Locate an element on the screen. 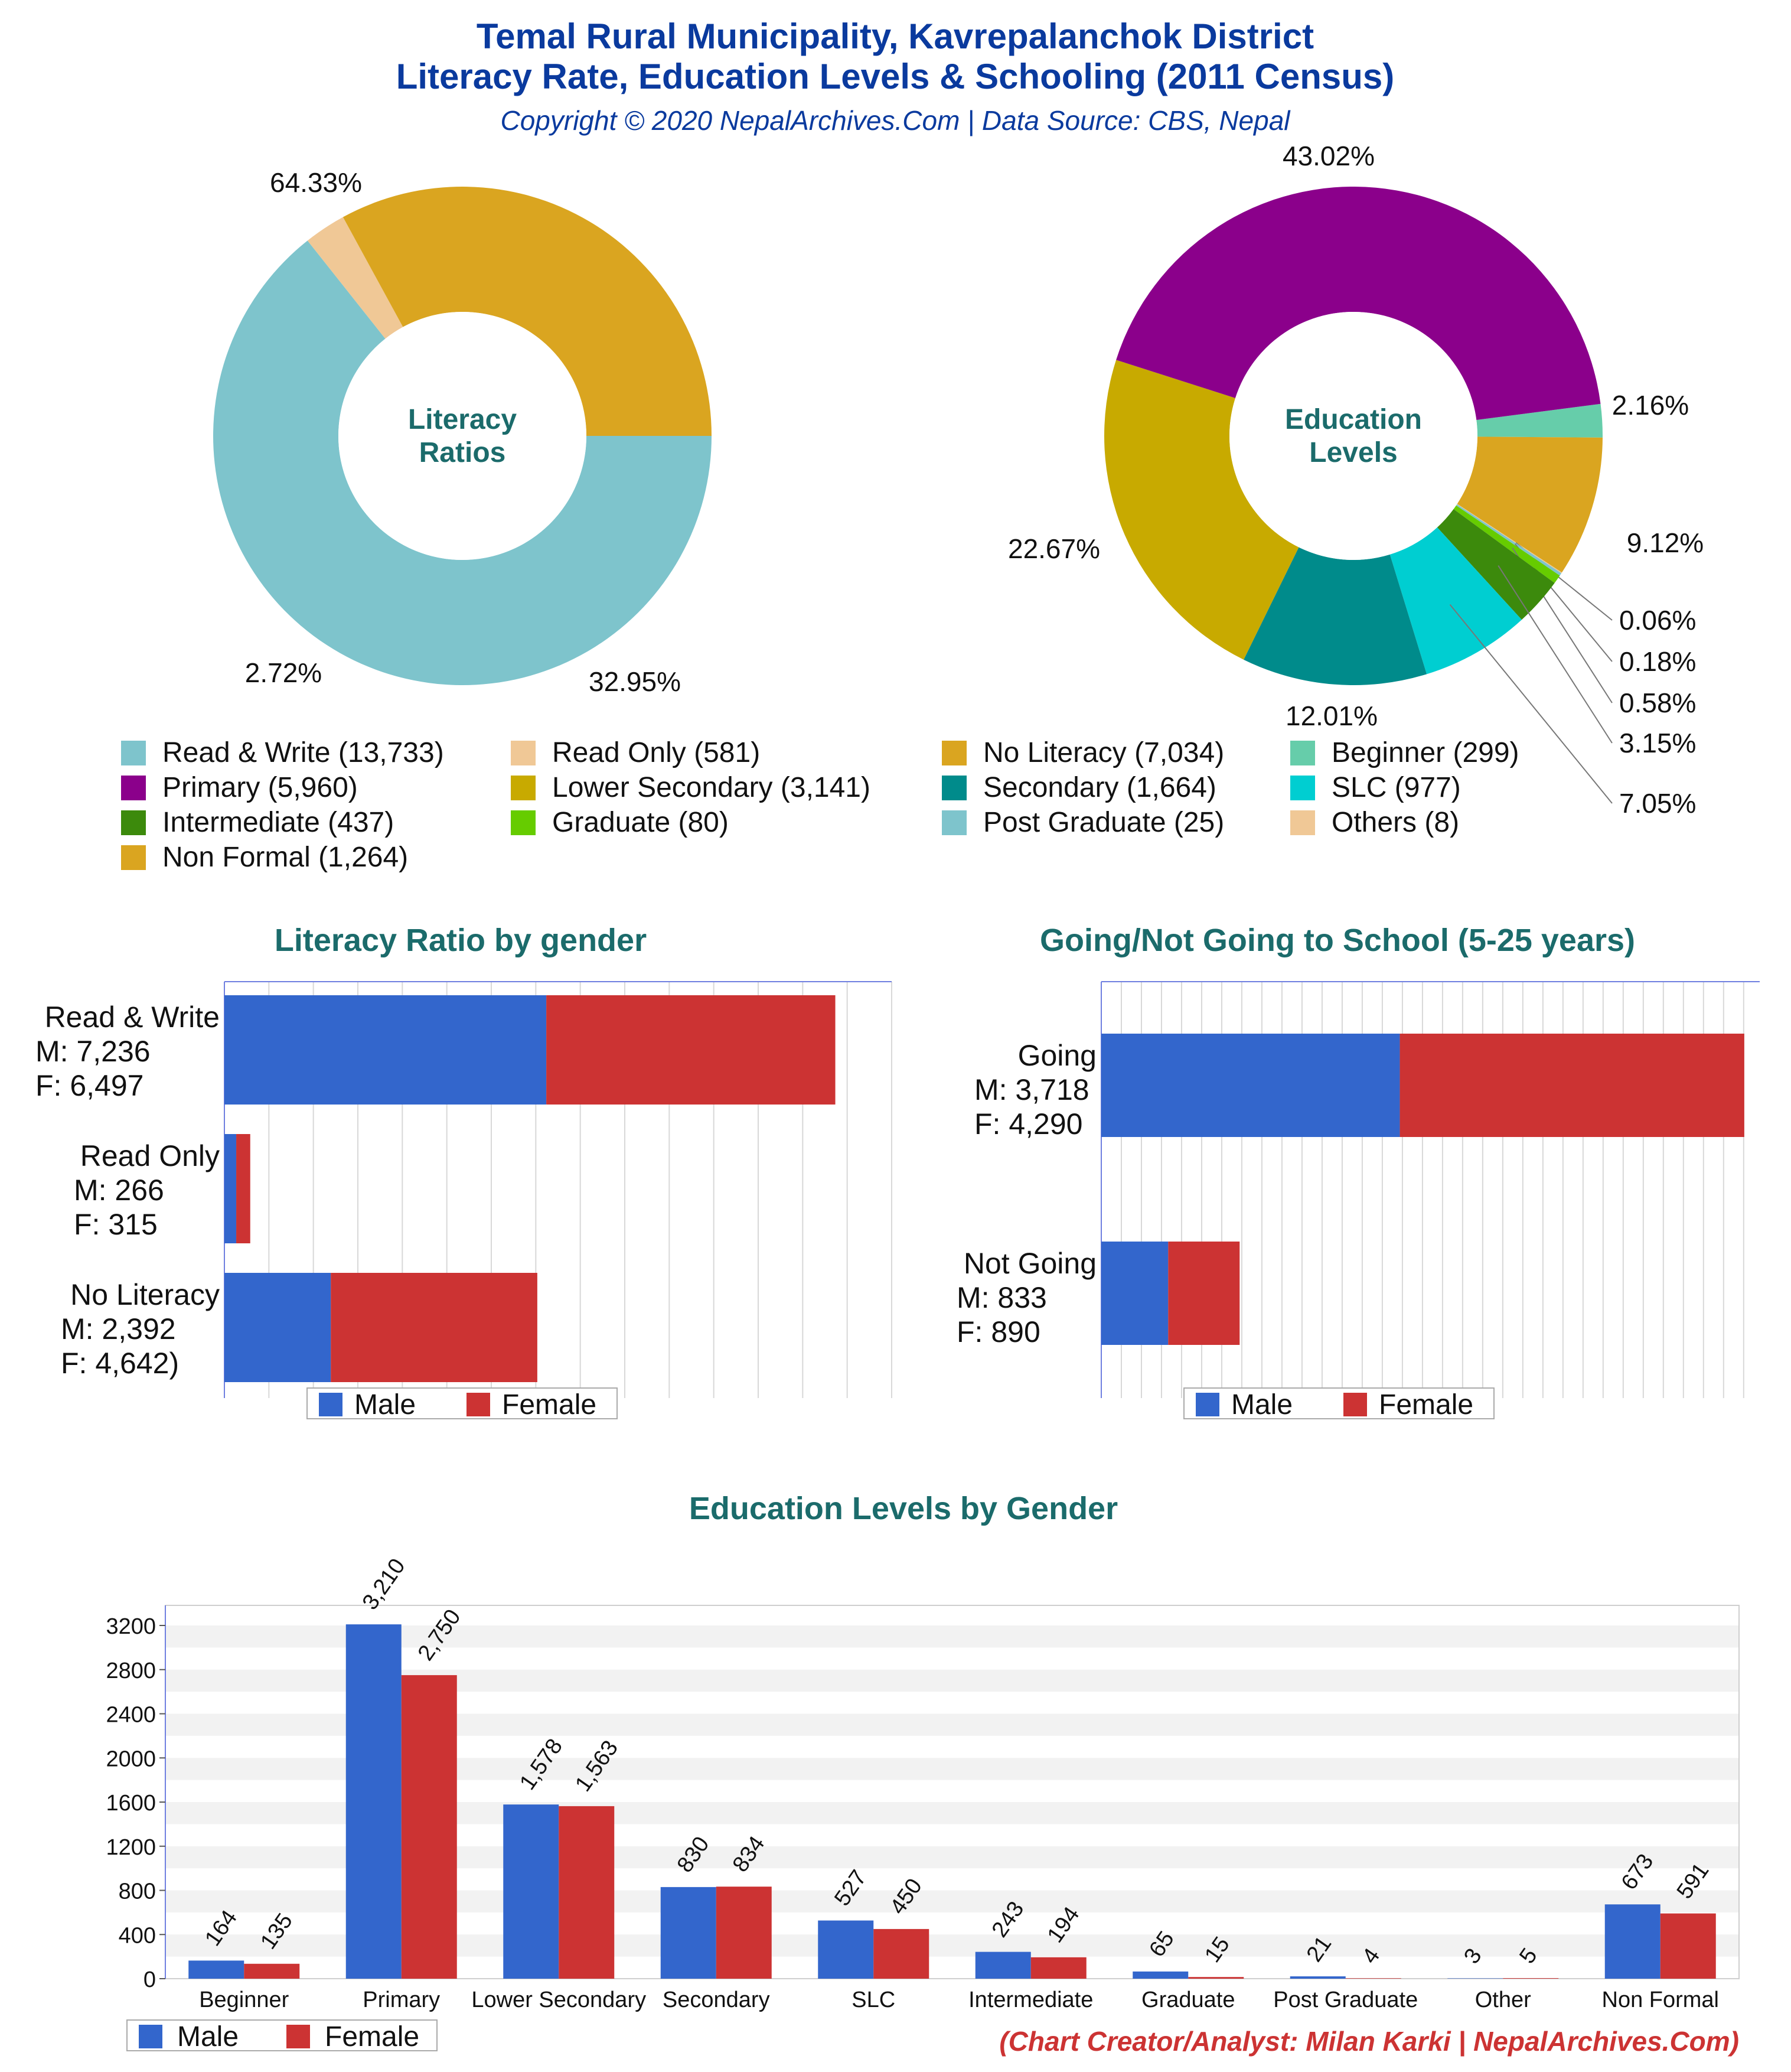 The height and width of the screenshot is (2072, 1791). category-label: M: 266 is located at coordinates (119, 1190).